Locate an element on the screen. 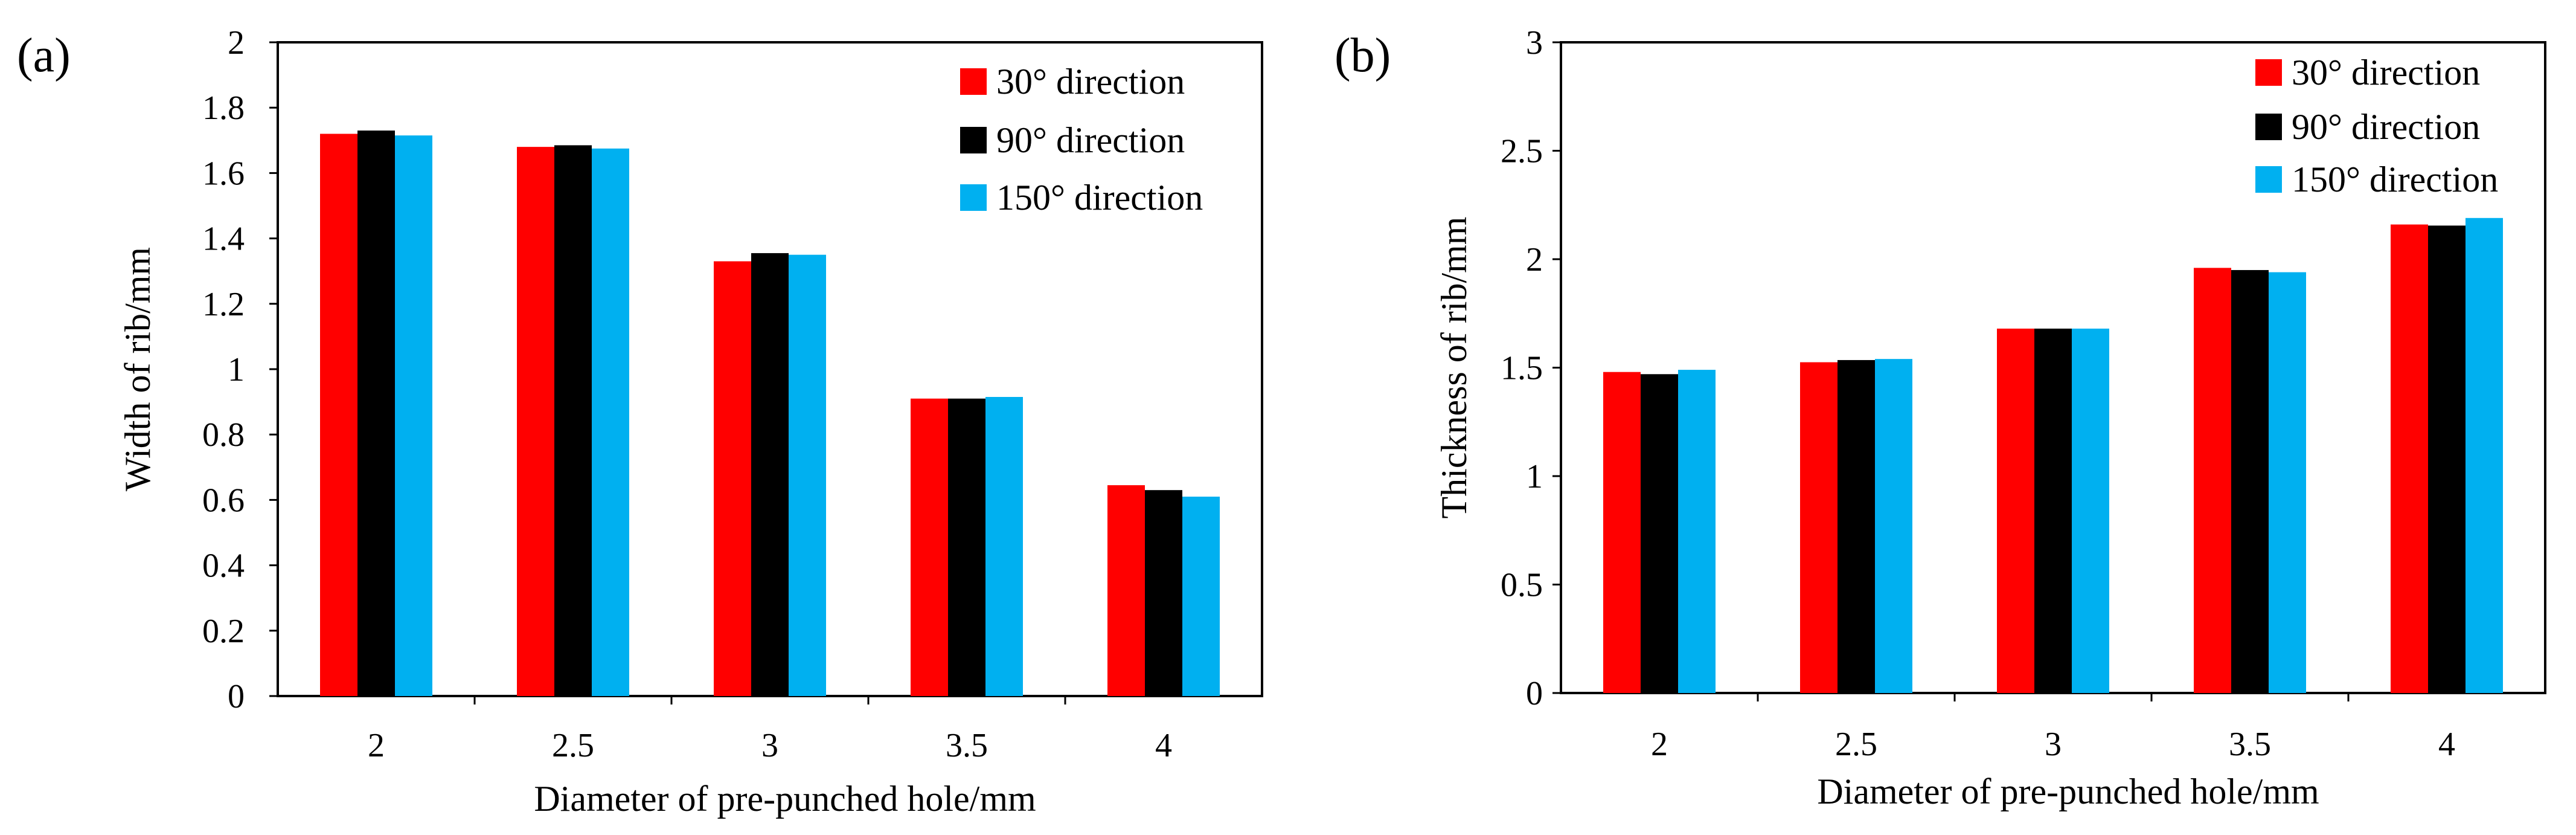  y-tick-label: 1.5 is located at coordinates (1522, 368).